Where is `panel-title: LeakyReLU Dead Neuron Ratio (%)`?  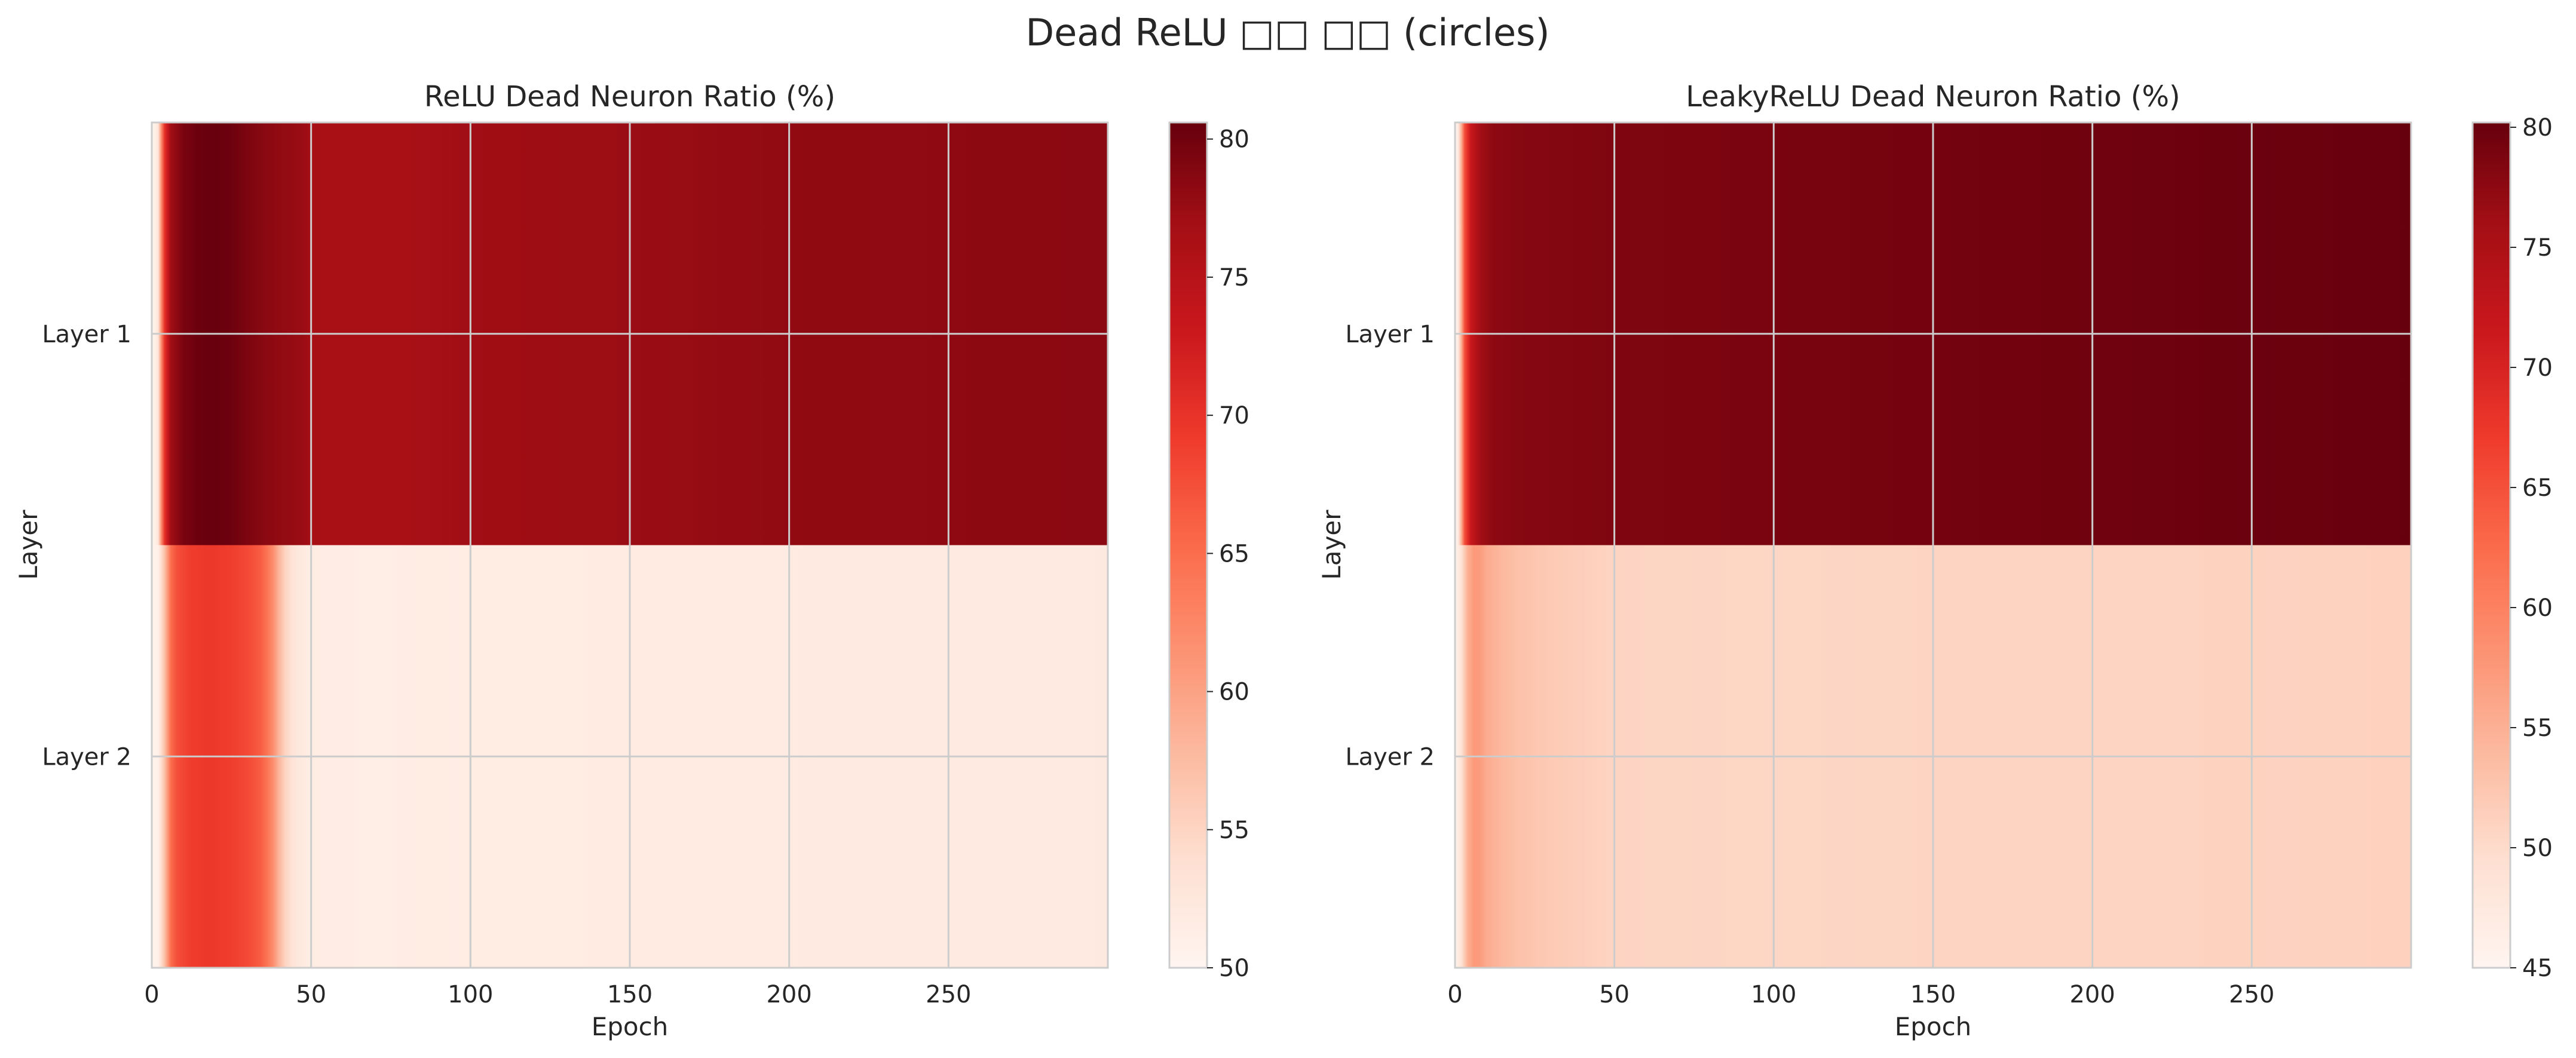
panel-title: LeakyReLU Dead Neuron Ratio (%) is located at coordinates (1933, 97).